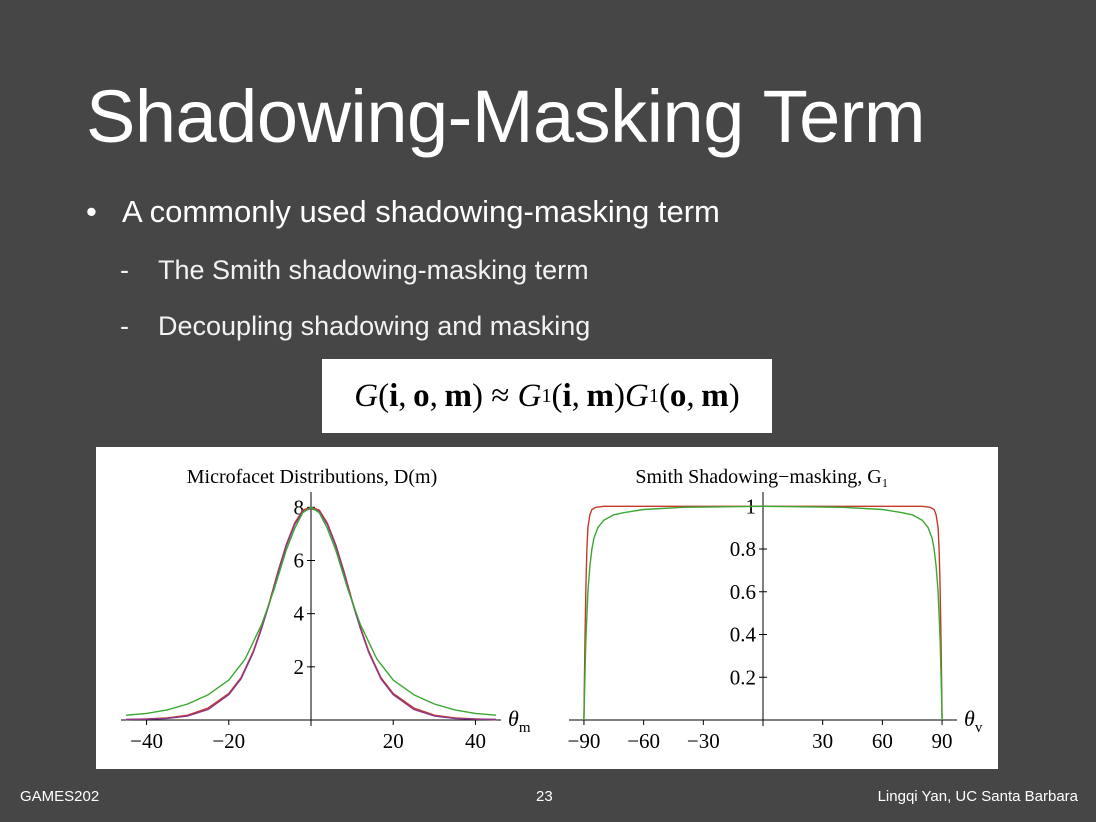  I want to click on x-tick-label: −60, so click(643, 741).